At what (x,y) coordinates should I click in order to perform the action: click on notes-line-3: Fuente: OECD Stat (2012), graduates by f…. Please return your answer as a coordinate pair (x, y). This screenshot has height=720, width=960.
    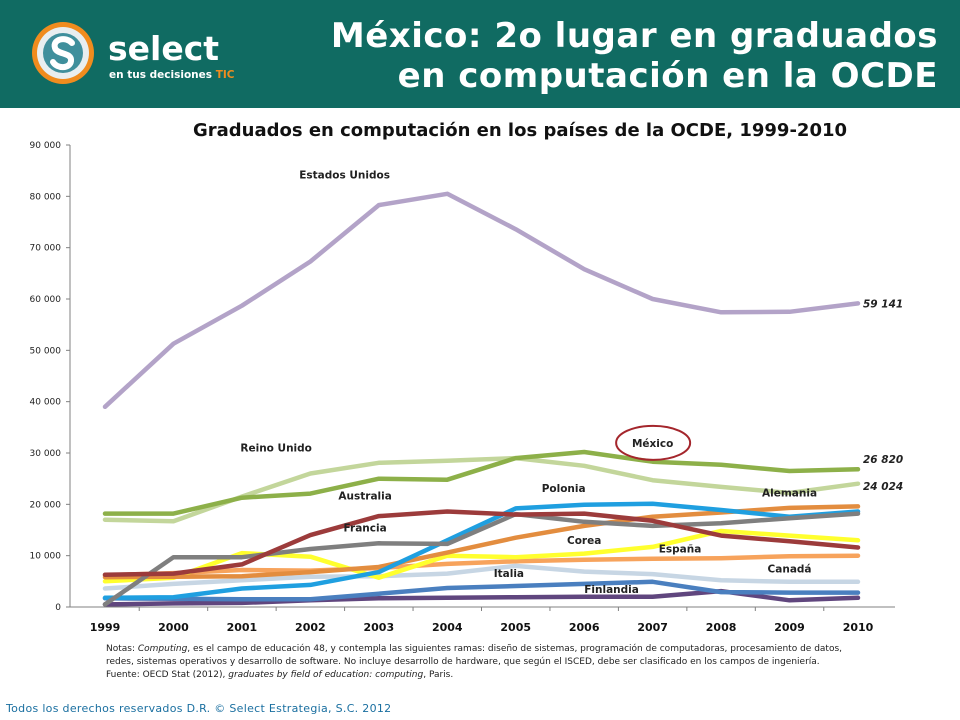
    Looking at the image, I should click on (280, 675).